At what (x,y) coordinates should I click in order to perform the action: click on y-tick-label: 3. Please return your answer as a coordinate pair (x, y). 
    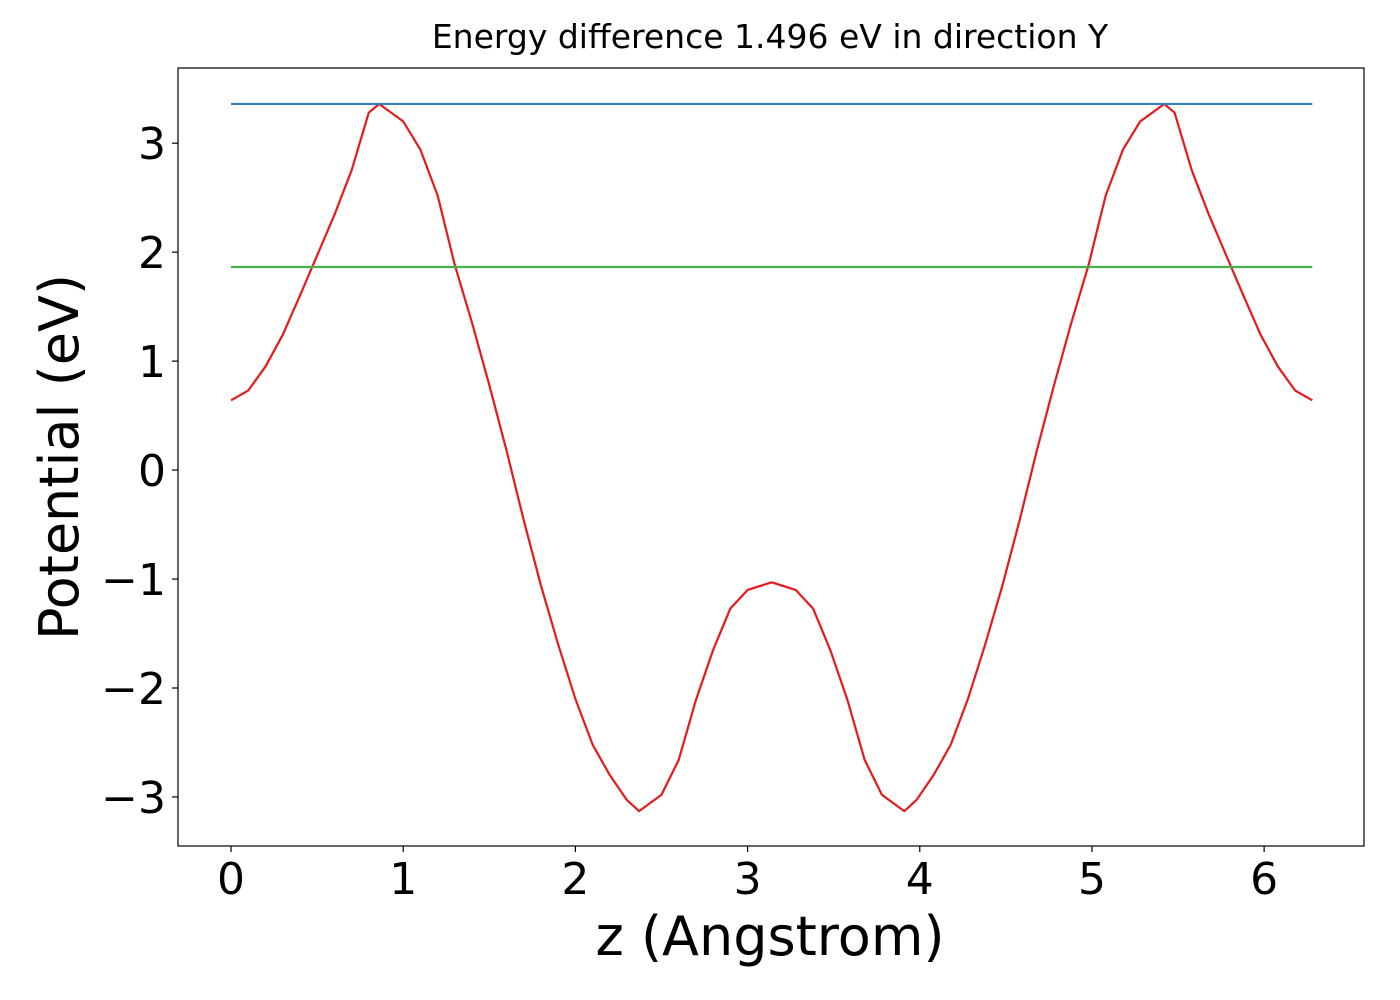
    Looking at the image, I should click on (152, 144).